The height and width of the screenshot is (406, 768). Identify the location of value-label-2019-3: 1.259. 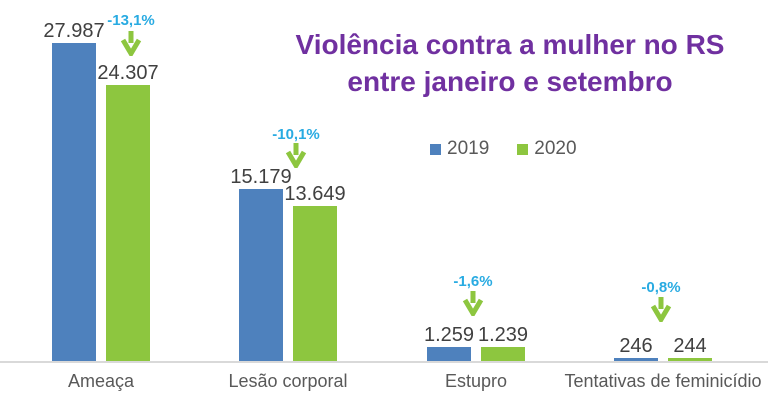
(449, 335).